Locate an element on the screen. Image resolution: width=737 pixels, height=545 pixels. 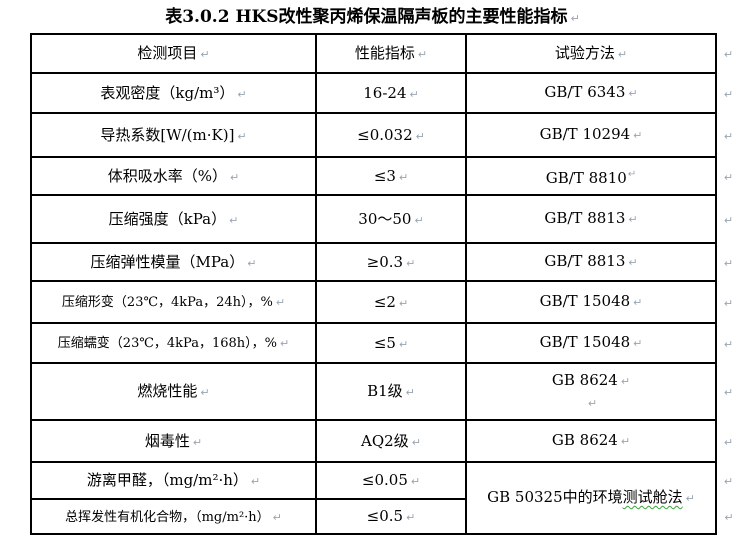
item-cell: 压缩强度（kPa） ↵ is located at coordinates (173, 219).